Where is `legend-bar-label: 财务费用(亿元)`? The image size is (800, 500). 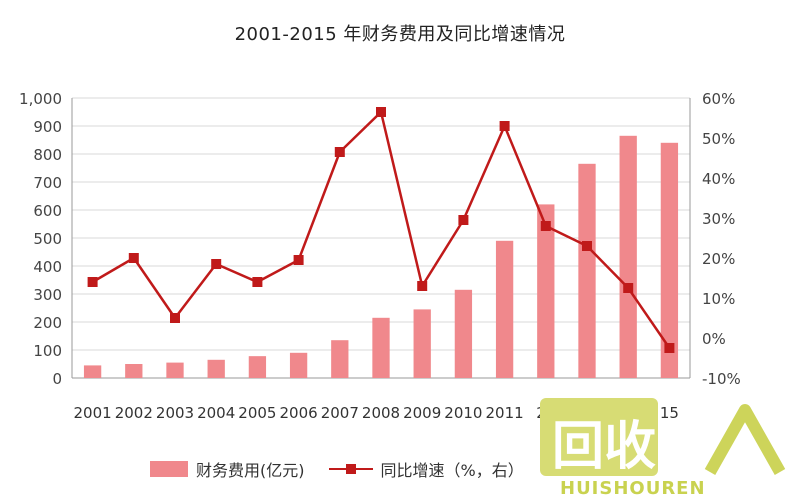 legend-bar-label: 财务费用(亿元) is located at coordinates (250, 470).